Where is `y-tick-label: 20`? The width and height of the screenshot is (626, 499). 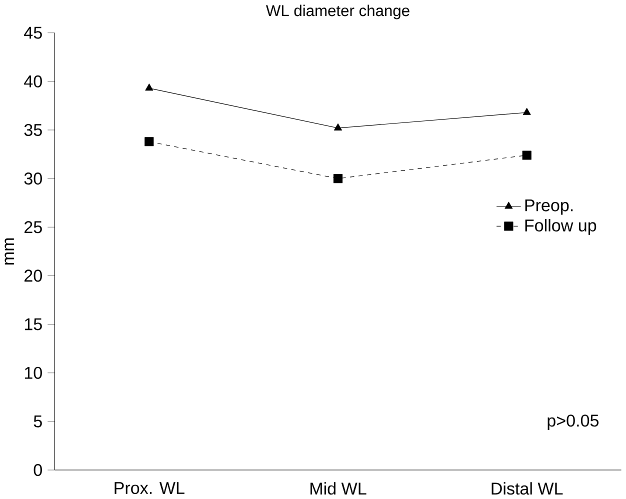 y-tick-label: 20 is located at coordinates (33, 275).